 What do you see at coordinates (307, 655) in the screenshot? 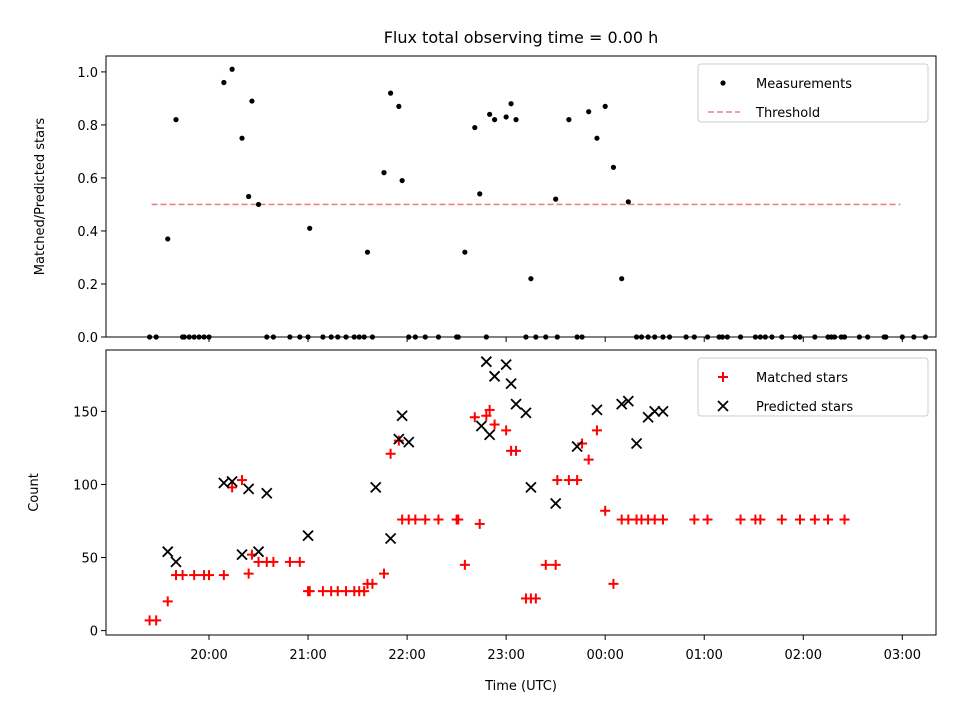
I see `x-tick-label: 21:00` at bounding box center [307, 655].